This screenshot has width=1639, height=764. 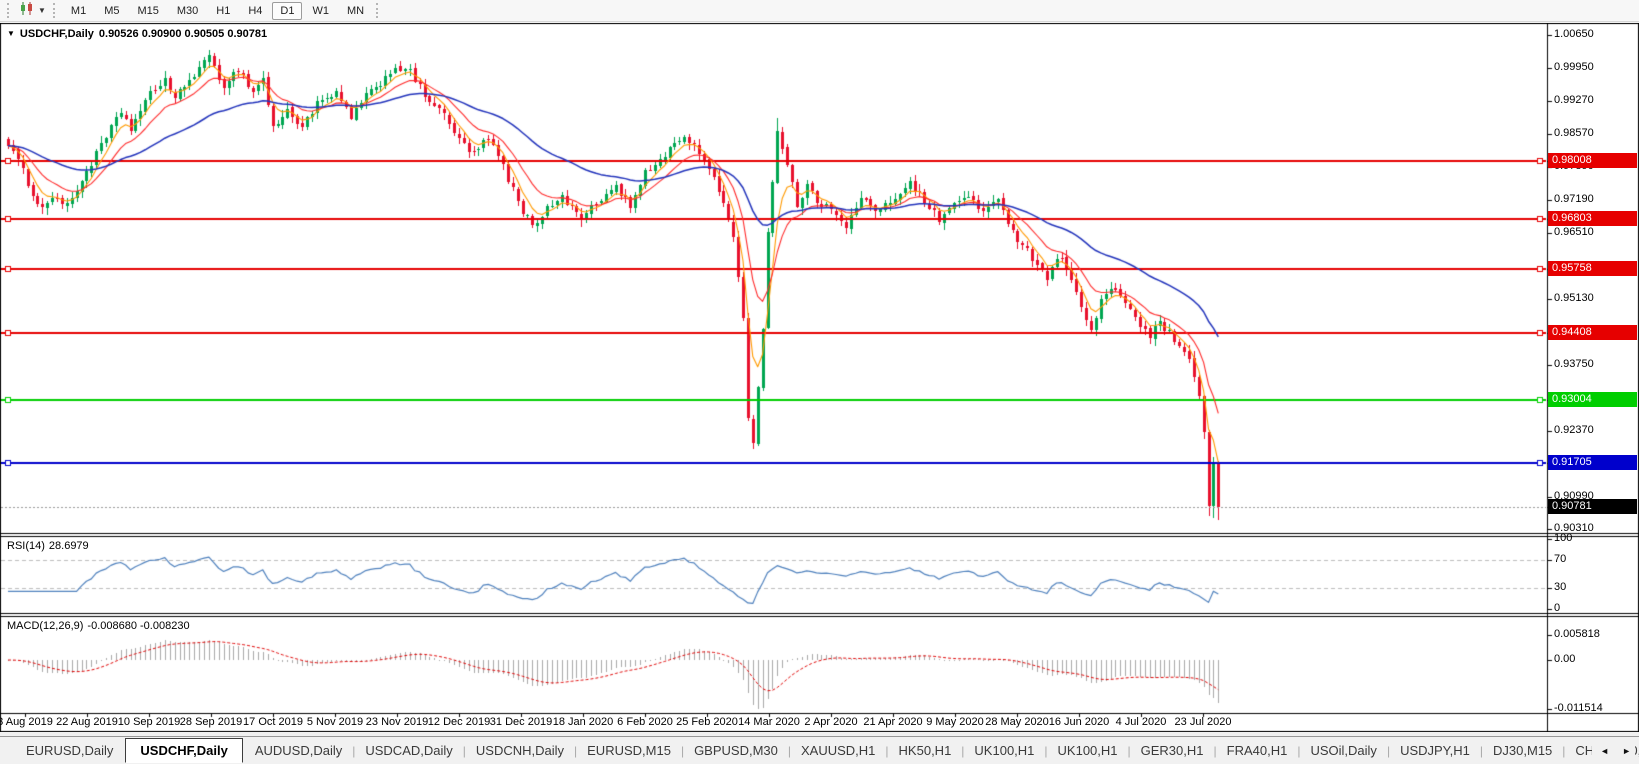 I want to click on date-axis-label: 21 Apr 2020, so click(x=893, y=722).